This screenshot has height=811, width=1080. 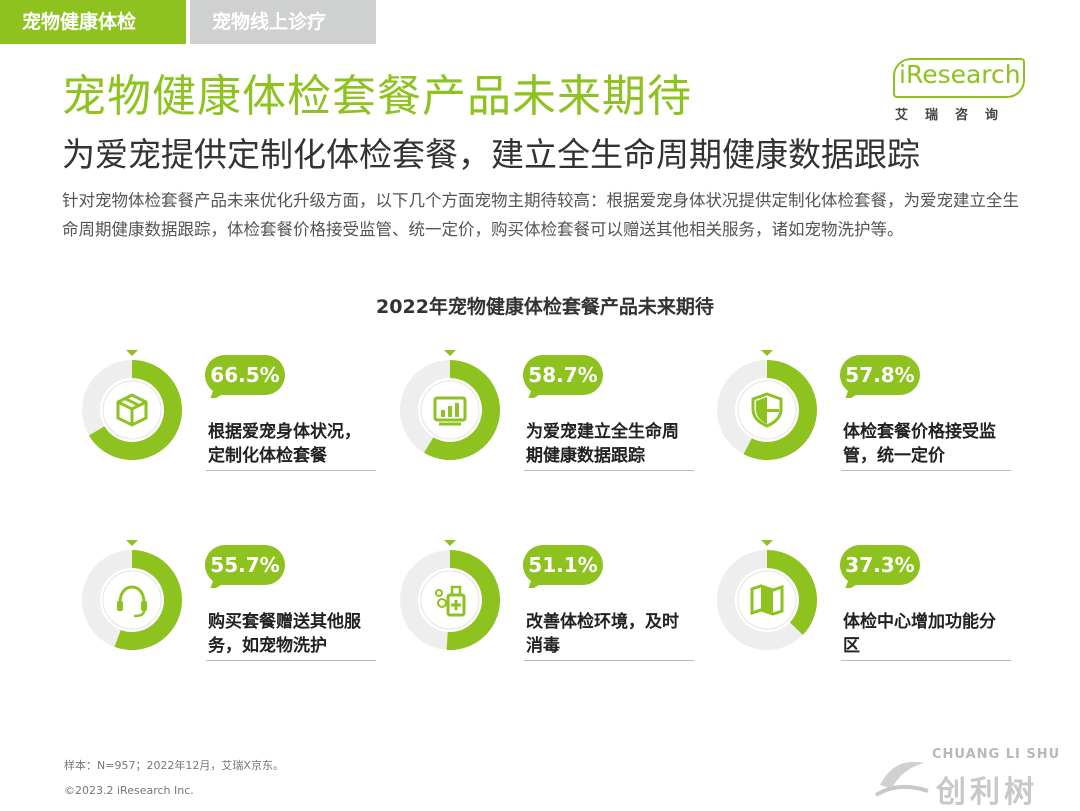 I want to click on donut-item: 55.7% 购买套餐赠送其他服务，如宠物洗护, so click(x=235, y=618).